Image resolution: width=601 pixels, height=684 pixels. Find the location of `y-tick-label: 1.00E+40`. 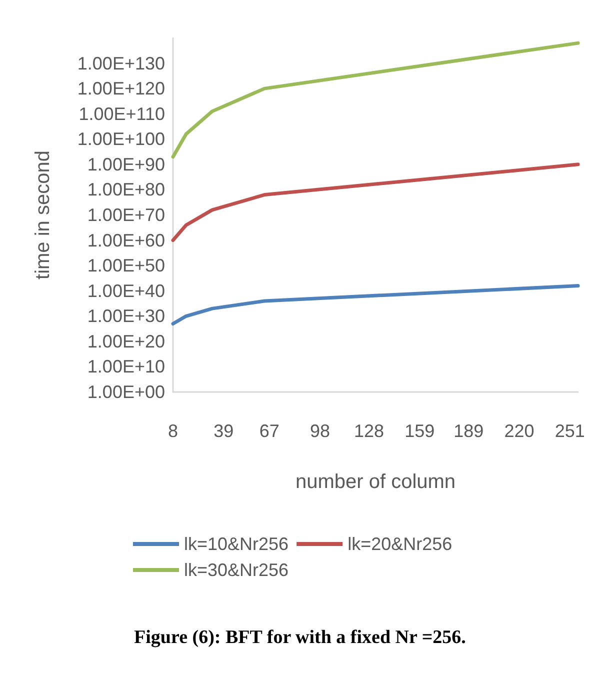

y-tick-label: 1.00E+40 is located at coordinates (126, 290).